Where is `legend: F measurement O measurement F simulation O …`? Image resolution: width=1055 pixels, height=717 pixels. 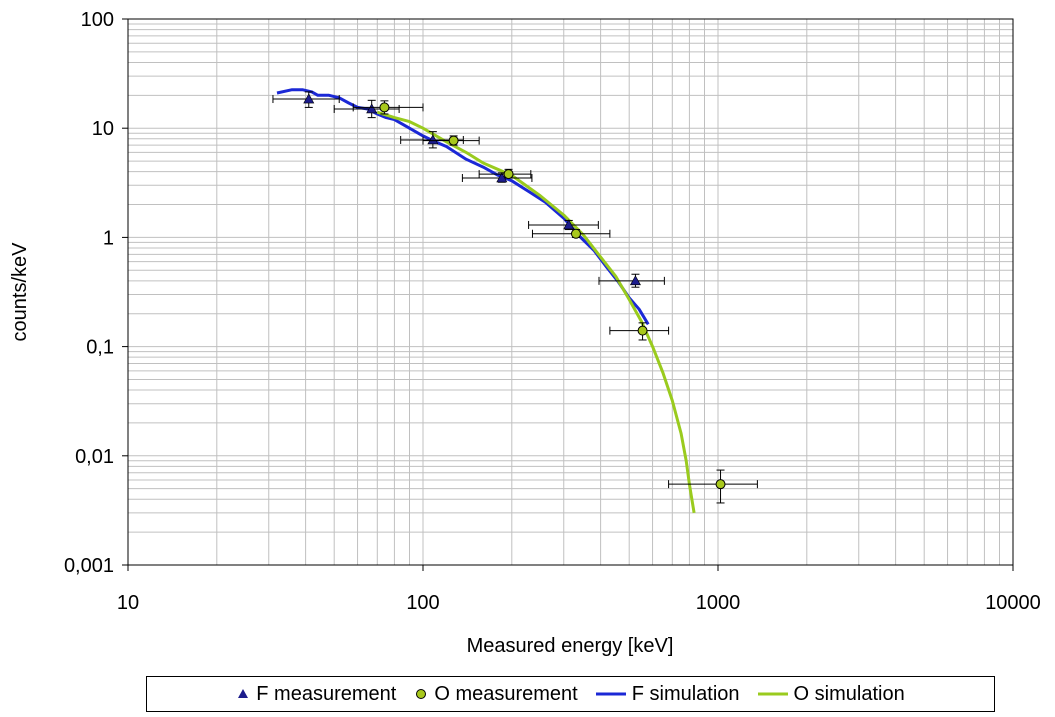
legend: F measurement O measurement F simulation O … is located at coordinates (570, 694).